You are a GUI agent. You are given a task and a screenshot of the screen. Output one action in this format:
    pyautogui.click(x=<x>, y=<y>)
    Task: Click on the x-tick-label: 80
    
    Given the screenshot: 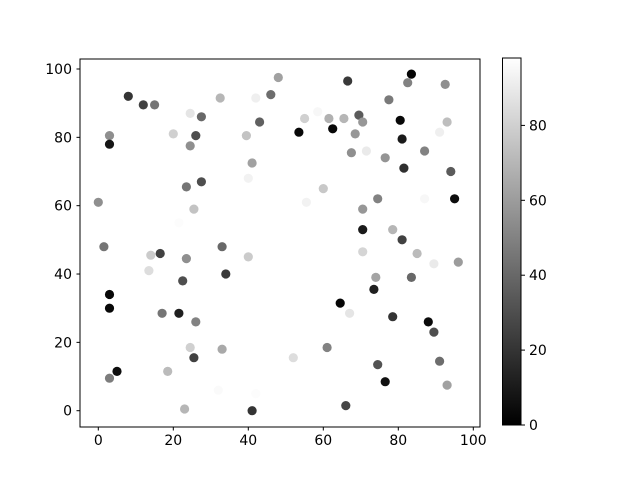 What is the action you would take?
    pyautogui.click(x=398, y=441)
    